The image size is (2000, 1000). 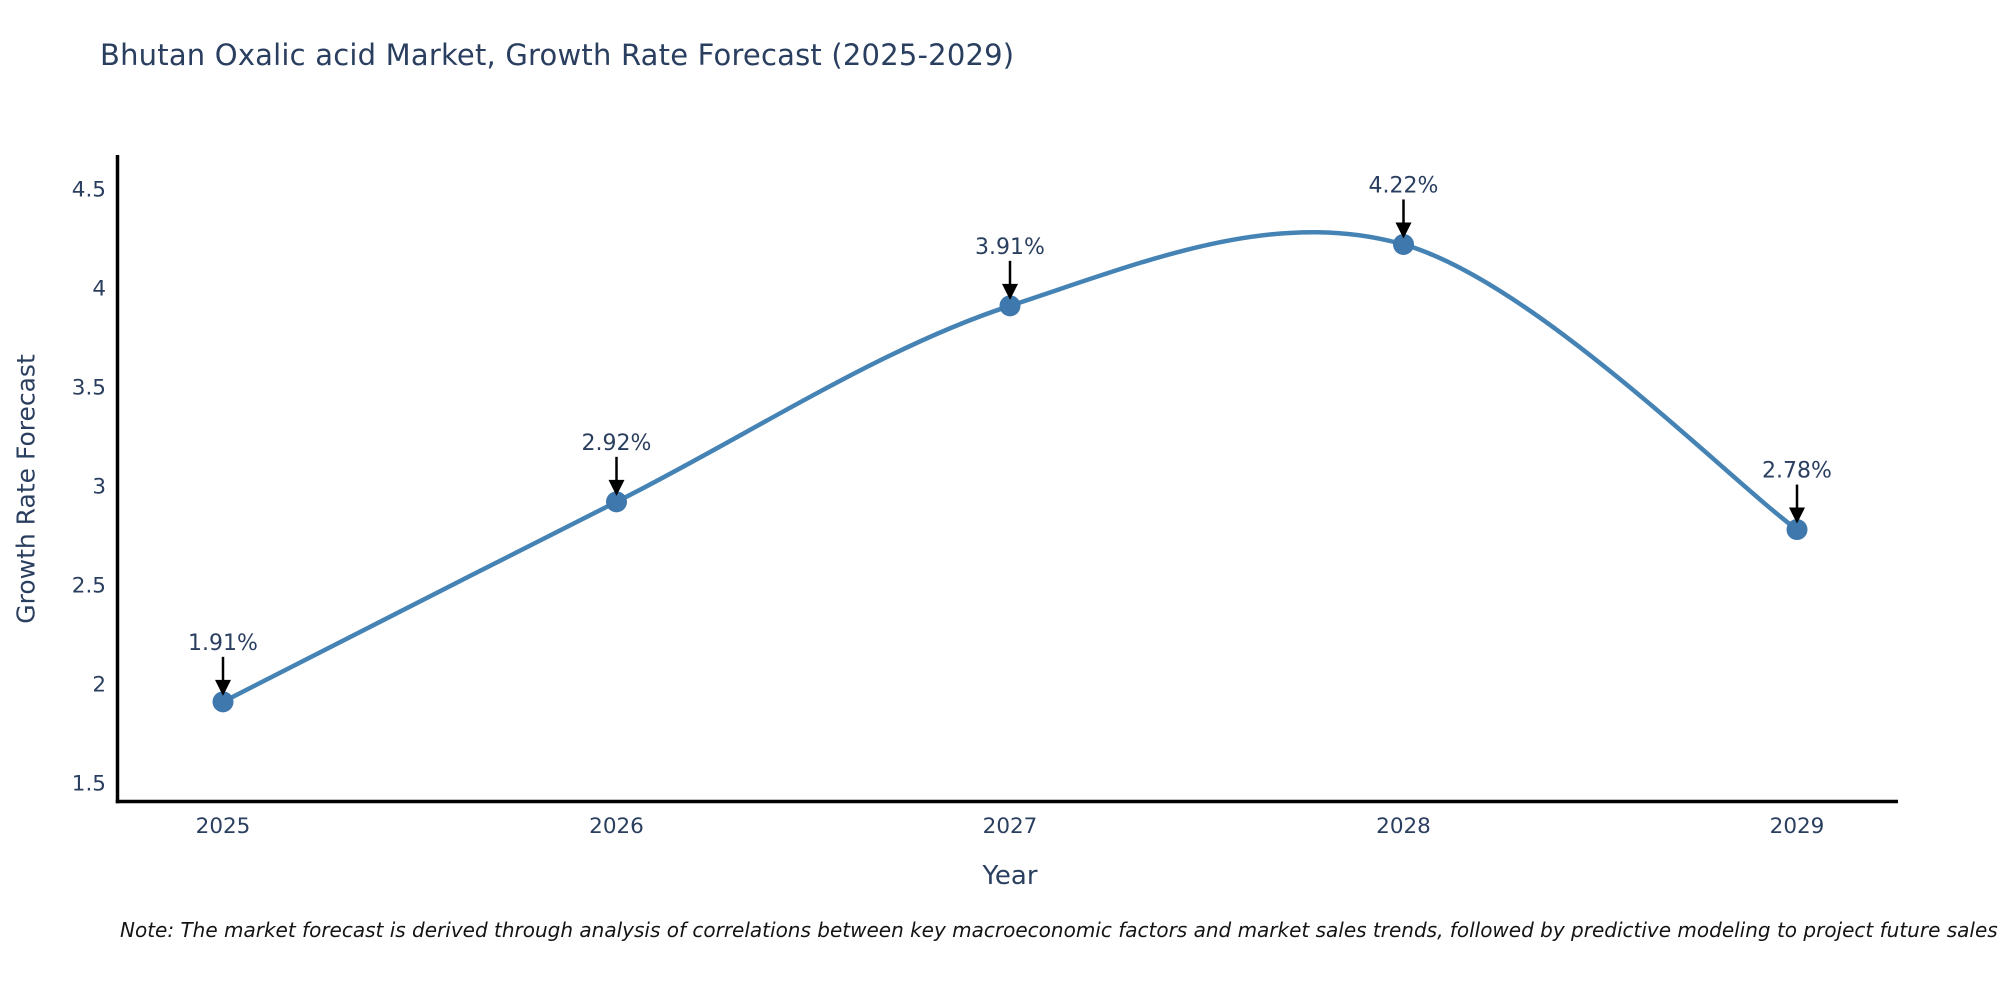 What do you see at coordinates (89, 586) in the screenshot?
I see `y-tick-label: 2.5` at bounding box center [89, 586].